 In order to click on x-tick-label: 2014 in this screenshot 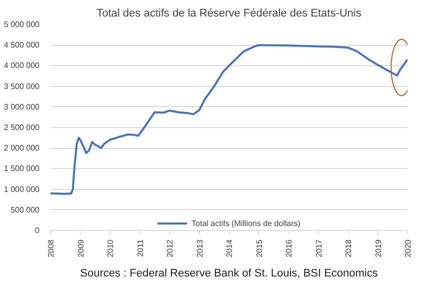, I will do `click(229, 248)`.